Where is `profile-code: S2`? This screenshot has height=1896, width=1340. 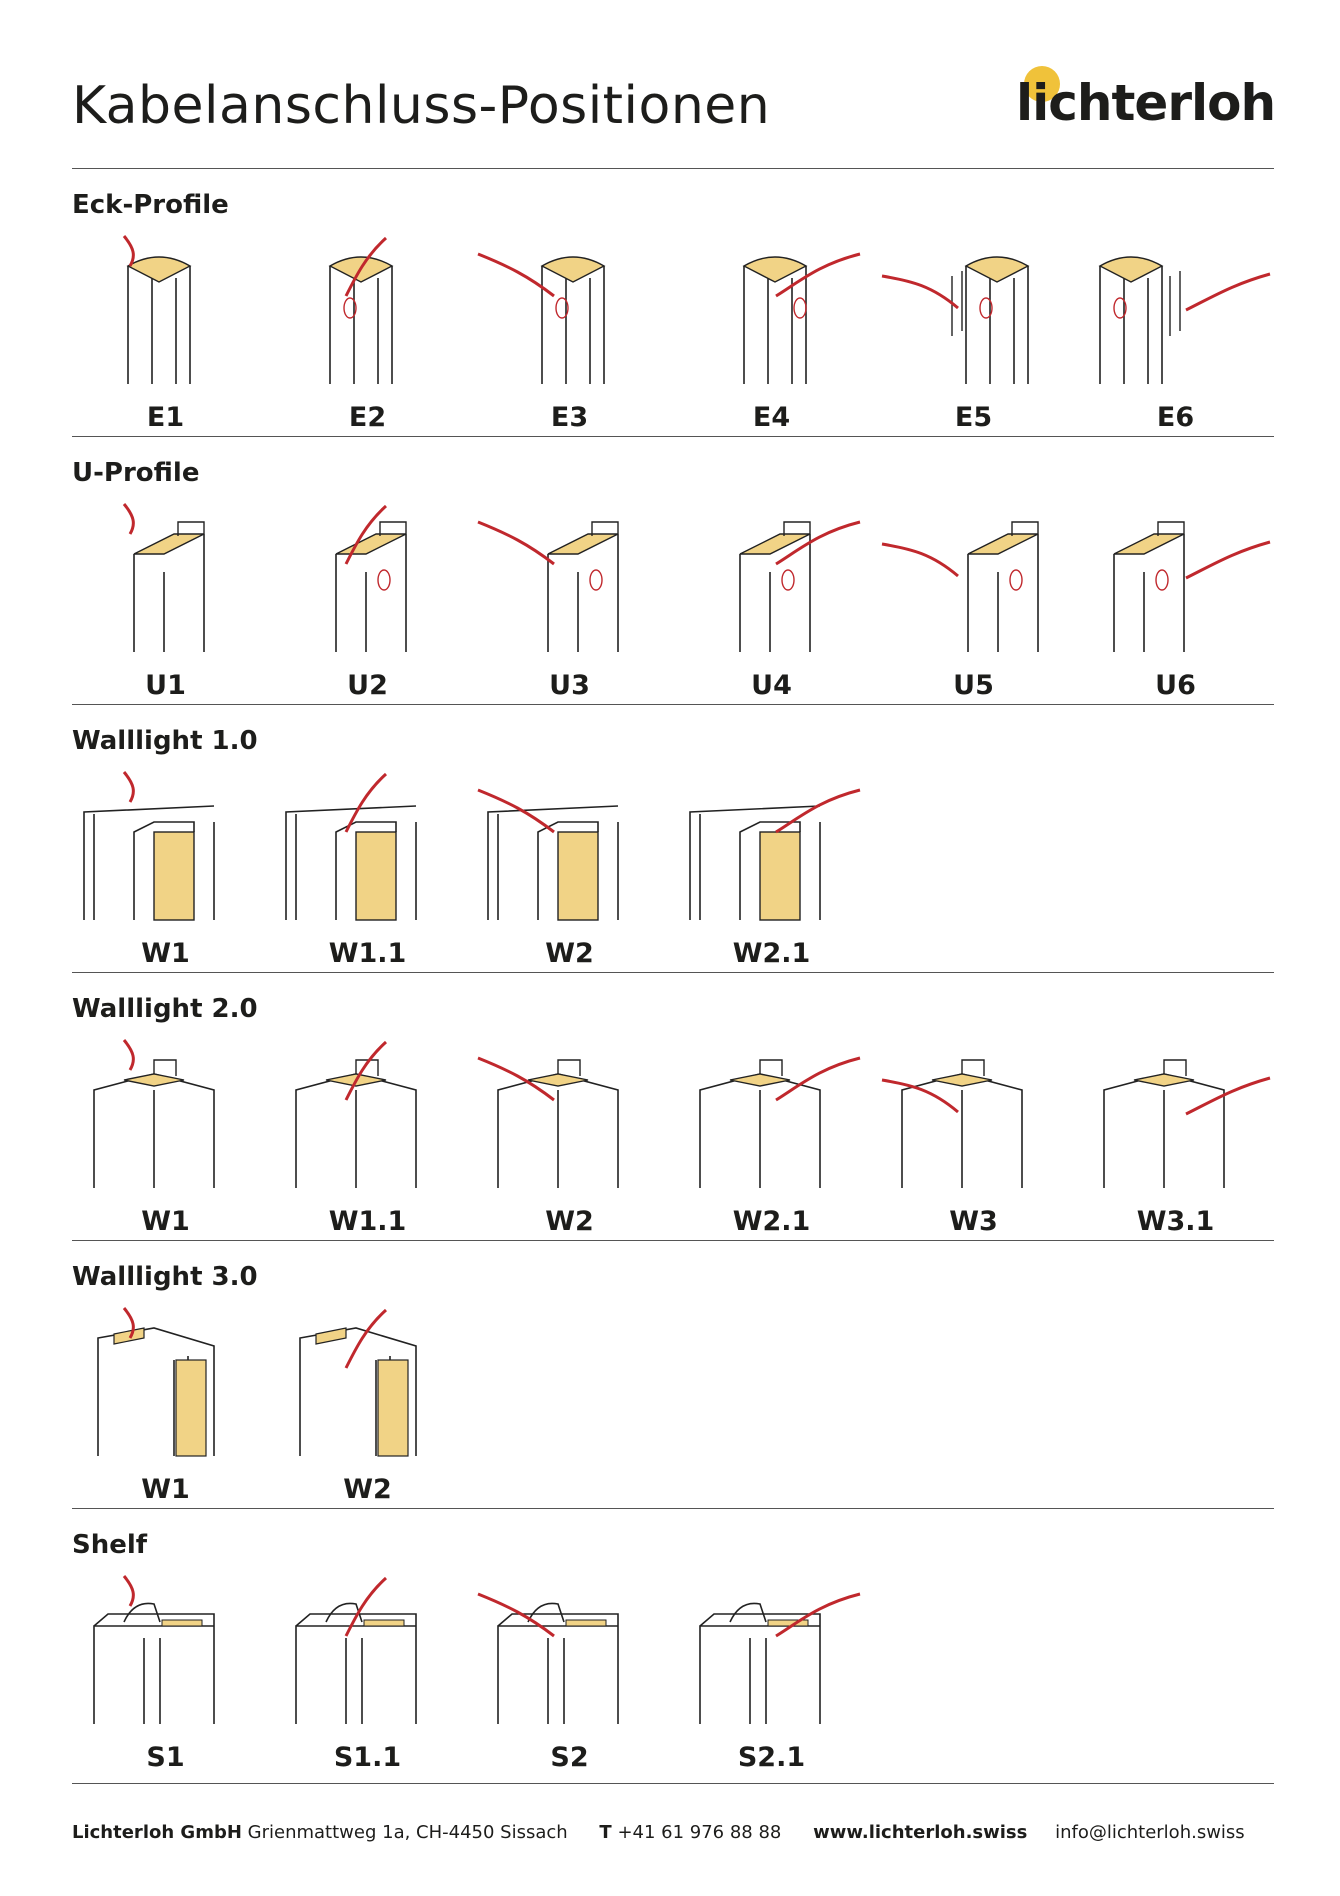 profile-code: S2 is located at coordinates (569, 1757).